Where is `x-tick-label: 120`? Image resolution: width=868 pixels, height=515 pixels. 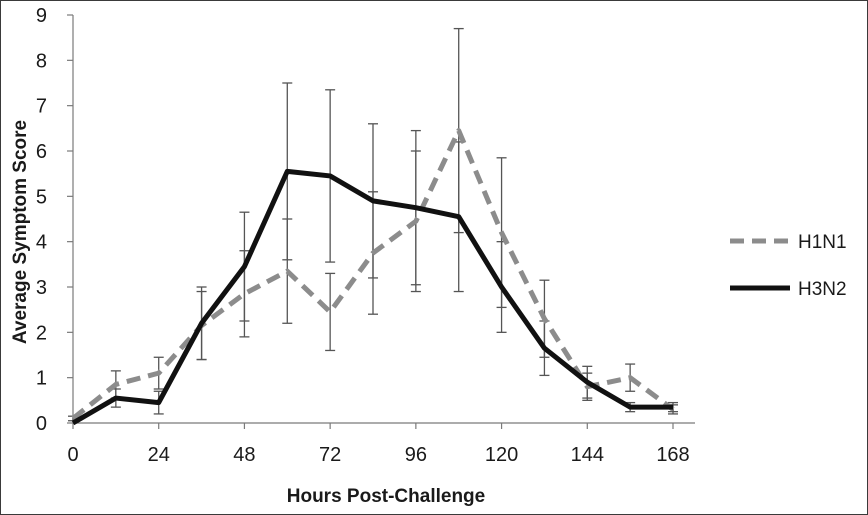
x-tick-label: 120 is located at coordinates (501, 455).